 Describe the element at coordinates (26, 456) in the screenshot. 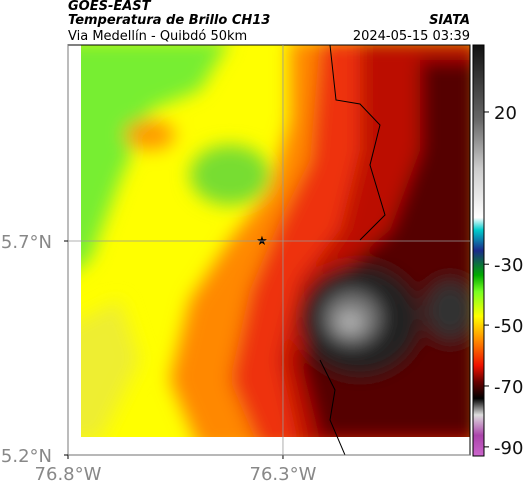

I see `y-tick-label: 5.2°N` at that location.